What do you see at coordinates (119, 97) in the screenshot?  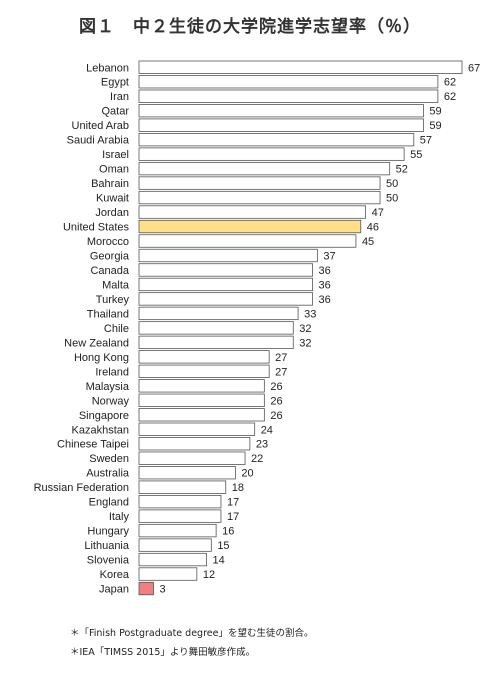 I see `category-label-iran: Iran` at bounding box center [119, 97].